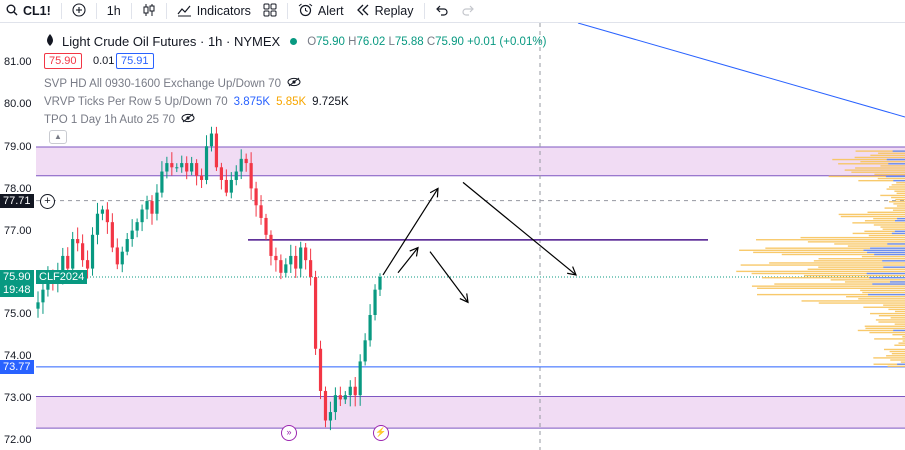 The image size is (905, 450). I want to click on alert-button: Alert, so click(321, 11).